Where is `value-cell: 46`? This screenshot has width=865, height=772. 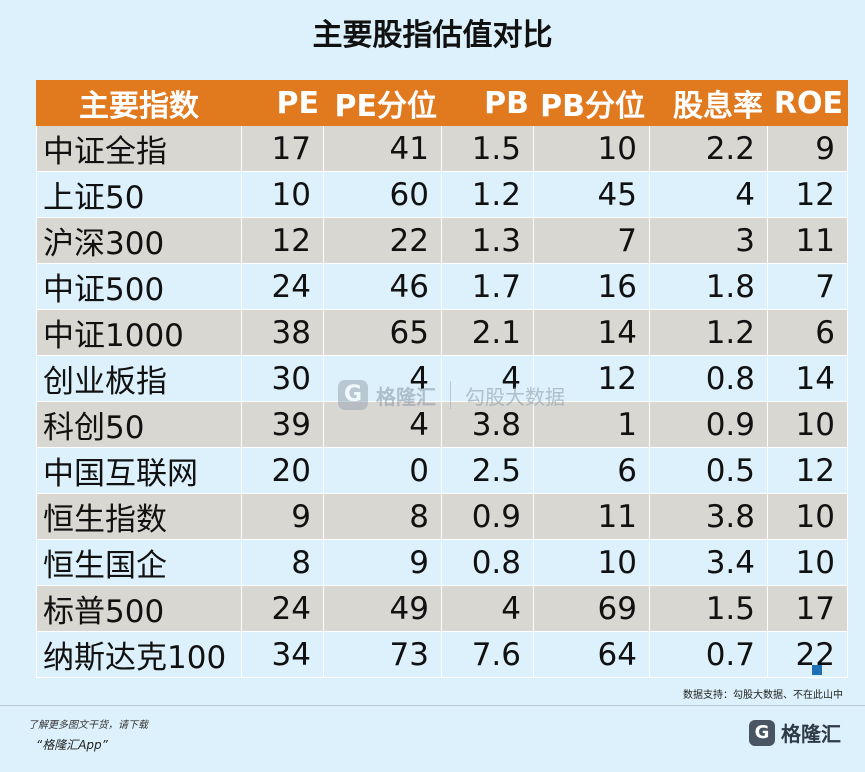 value-cell: 46 is located at coordinates (382, 286).